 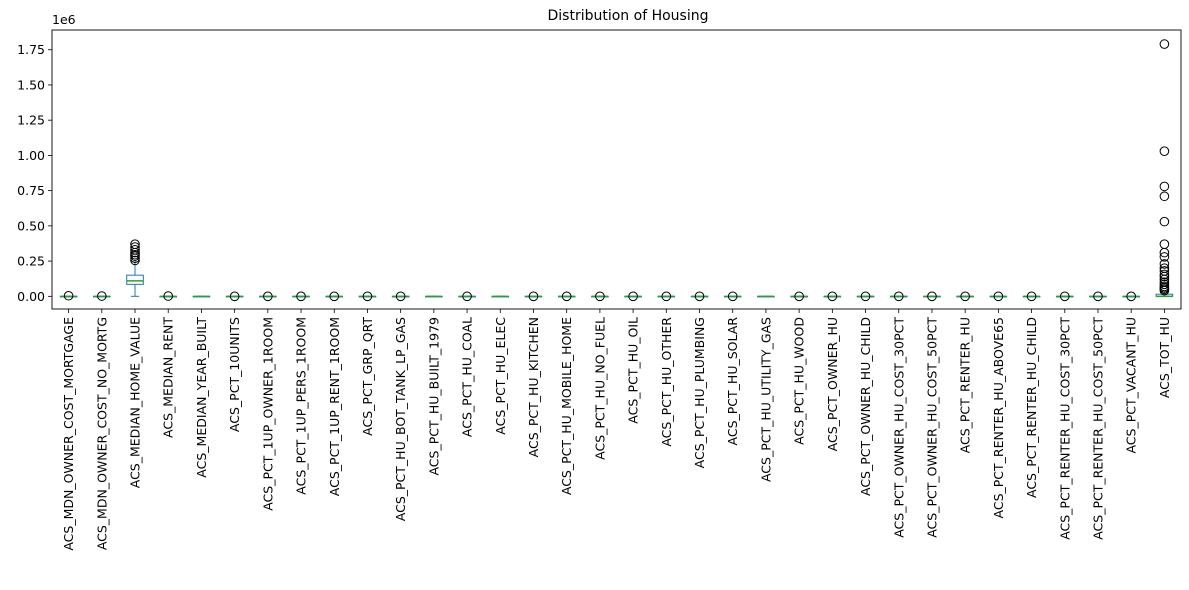 I want to click on y-tick-label: 1.50, so click(x=31, y=84).